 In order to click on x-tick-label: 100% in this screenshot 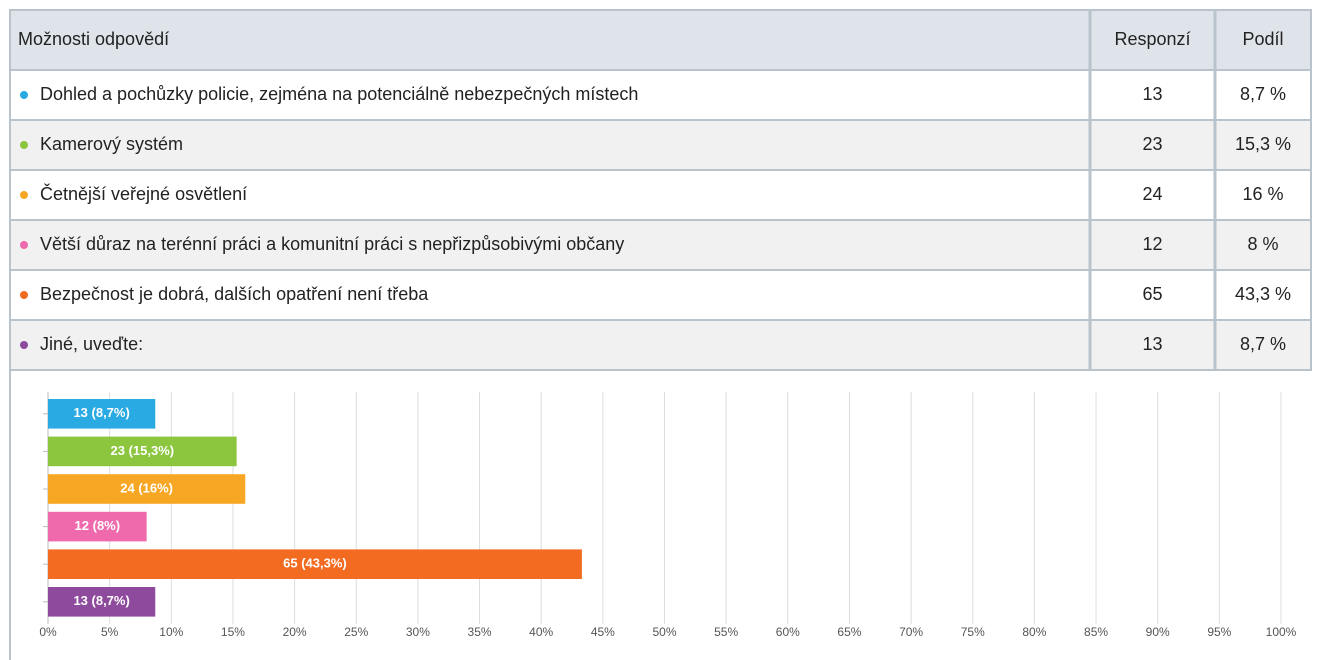, I will do `click(1281, 632)`.